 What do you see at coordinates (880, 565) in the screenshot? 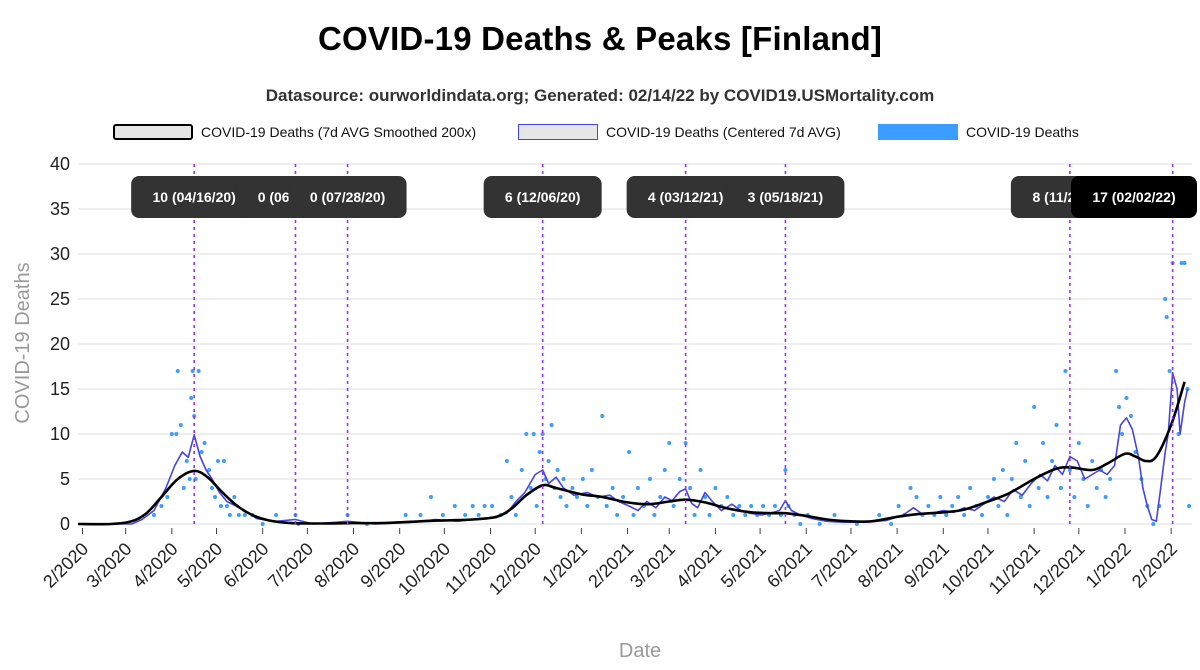
I see `x-tick-label-18: 8/2021` at bounding box center [880, 565].